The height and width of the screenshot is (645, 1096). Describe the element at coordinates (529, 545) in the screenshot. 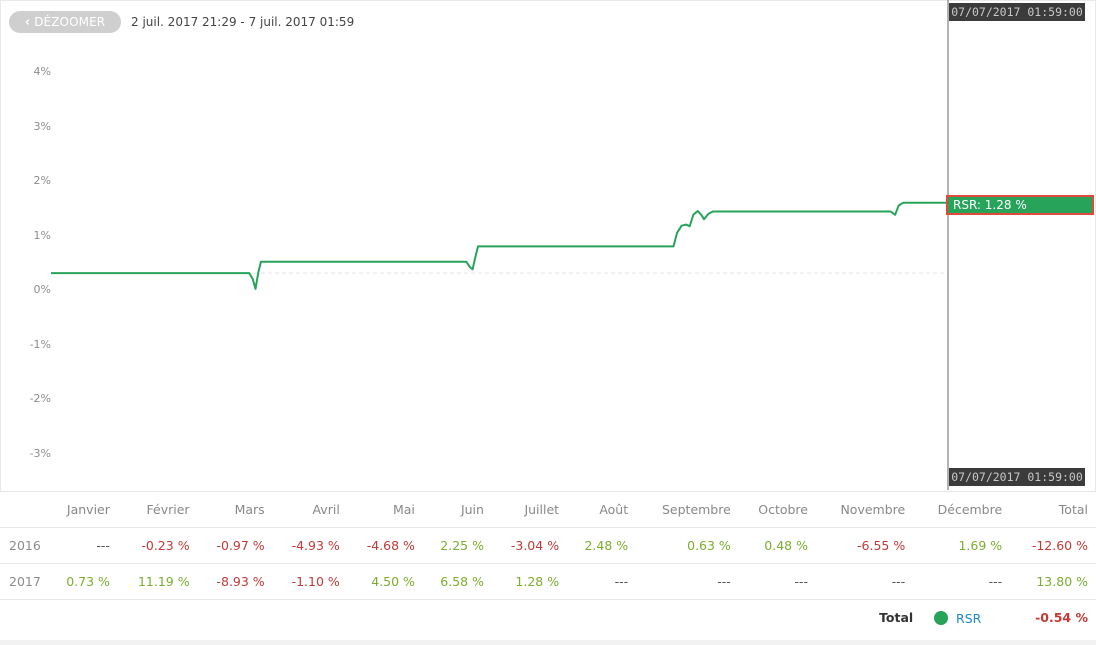

I see `table-cell: -3.04 %` at that location.